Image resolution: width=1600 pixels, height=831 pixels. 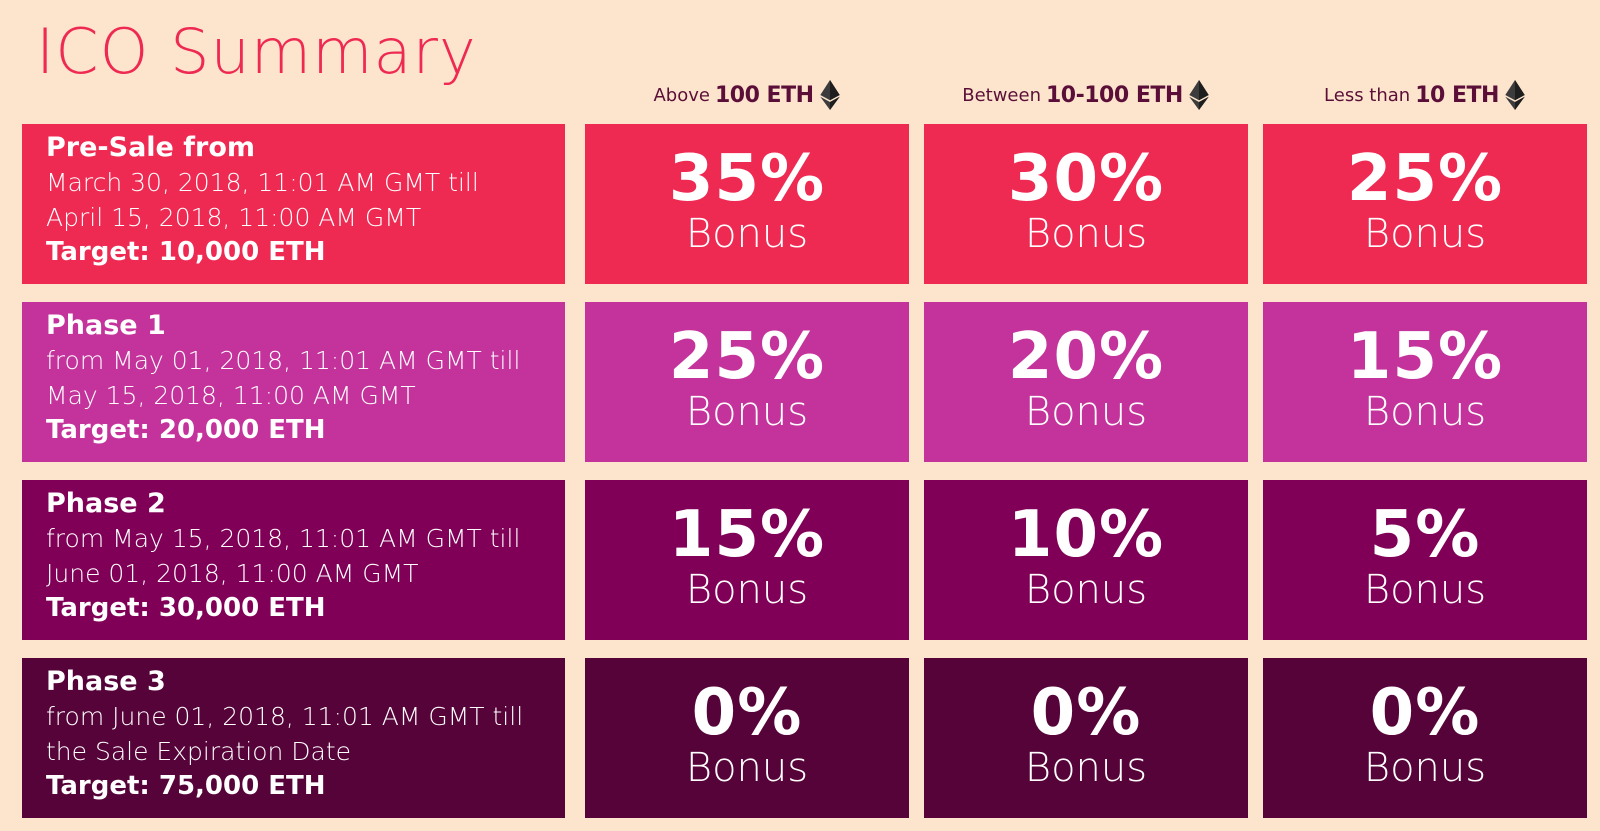 I want to click on column-header-less-than-10: Less than 10 ETH, so click(x=1425, y=95).